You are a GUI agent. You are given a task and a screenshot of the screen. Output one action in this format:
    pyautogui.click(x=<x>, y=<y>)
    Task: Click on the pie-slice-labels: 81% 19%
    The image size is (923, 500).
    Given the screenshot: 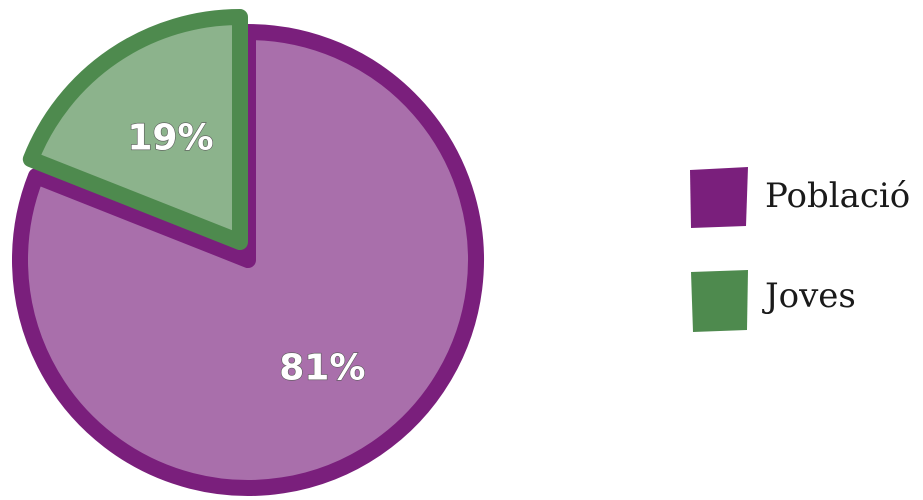 What is the action you would take?
    pyautogui.click(x=246, y=253)
    